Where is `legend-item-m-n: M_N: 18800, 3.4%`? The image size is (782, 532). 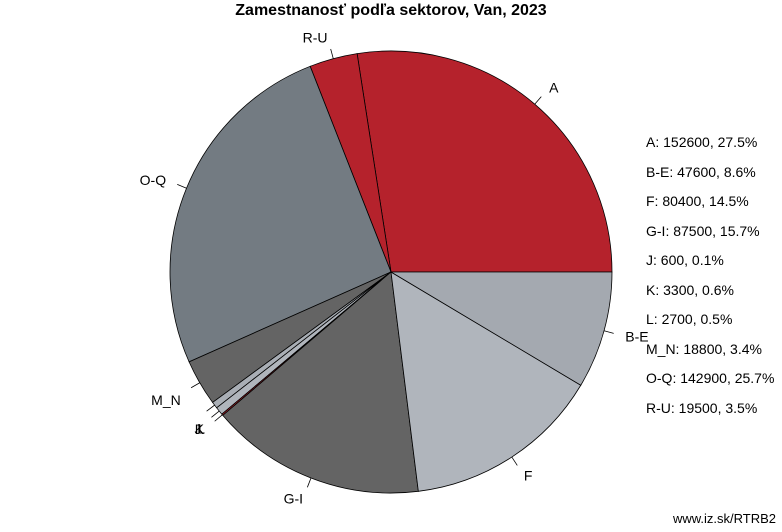
legend-item-m-n: M_N: 18800, 3.4% is located at coordinates (704, 348).